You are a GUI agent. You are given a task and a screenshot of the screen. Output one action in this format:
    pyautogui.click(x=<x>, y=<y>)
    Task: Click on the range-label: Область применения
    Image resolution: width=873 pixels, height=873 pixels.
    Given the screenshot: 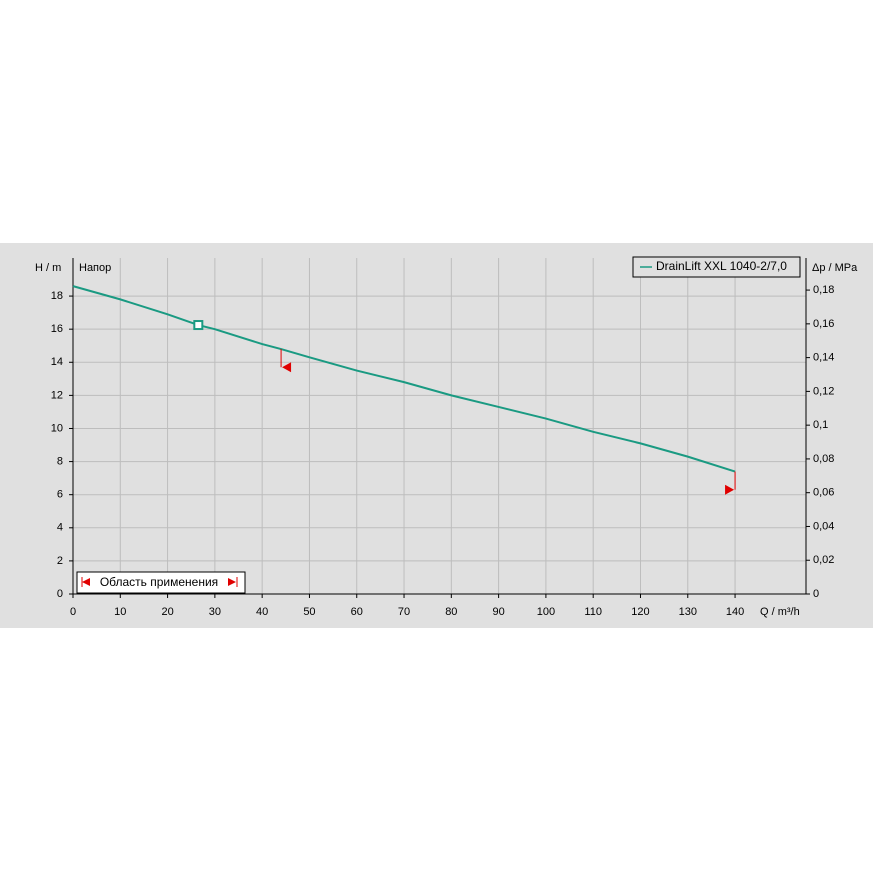 What is the action you would take?
    pyautogui.click(x=159, y=582)
    